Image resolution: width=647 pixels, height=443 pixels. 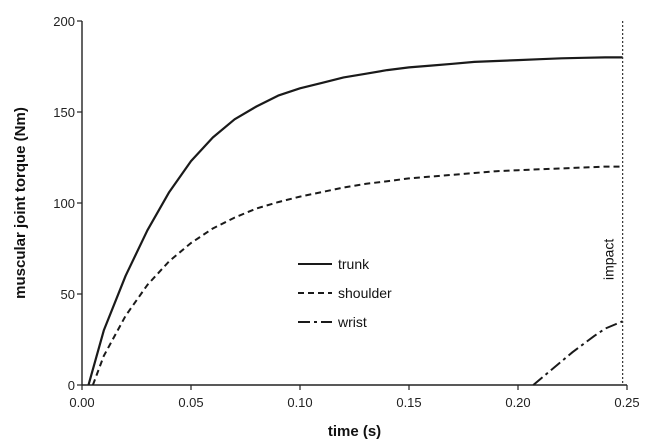 What do you see at coordinates (577, 353) in the screenshot?
I see `series-line-wrist` at bounding box center [577, 353].